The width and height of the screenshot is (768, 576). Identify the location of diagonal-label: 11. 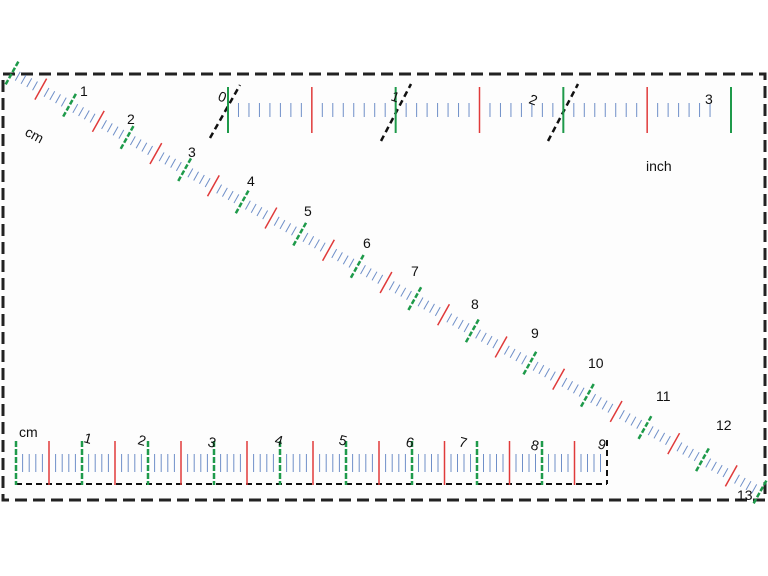
(663, 396).